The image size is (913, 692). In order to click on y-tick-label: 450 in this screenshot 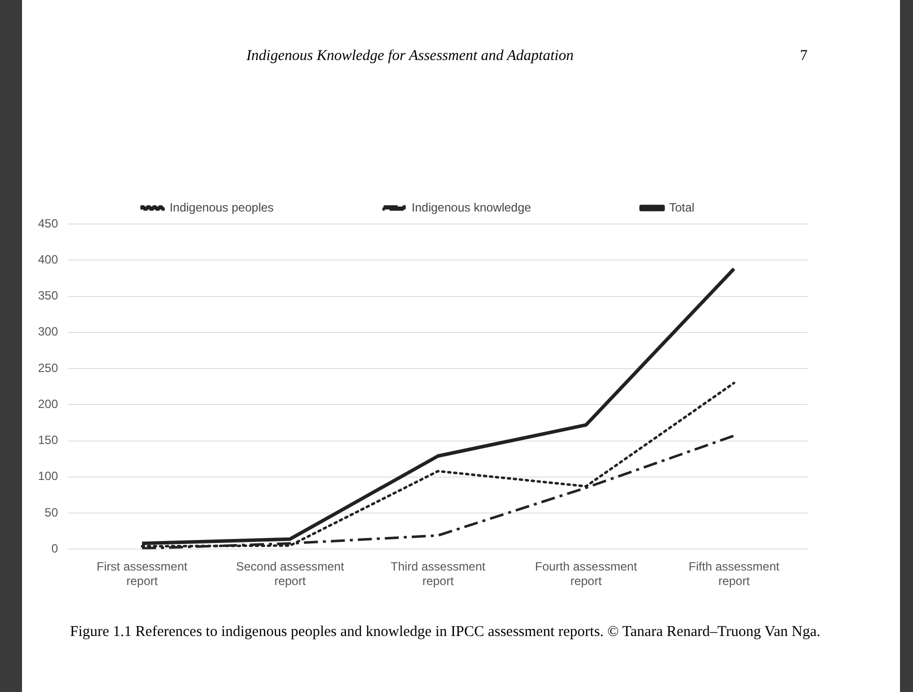, I will do `click(48, 223)`.